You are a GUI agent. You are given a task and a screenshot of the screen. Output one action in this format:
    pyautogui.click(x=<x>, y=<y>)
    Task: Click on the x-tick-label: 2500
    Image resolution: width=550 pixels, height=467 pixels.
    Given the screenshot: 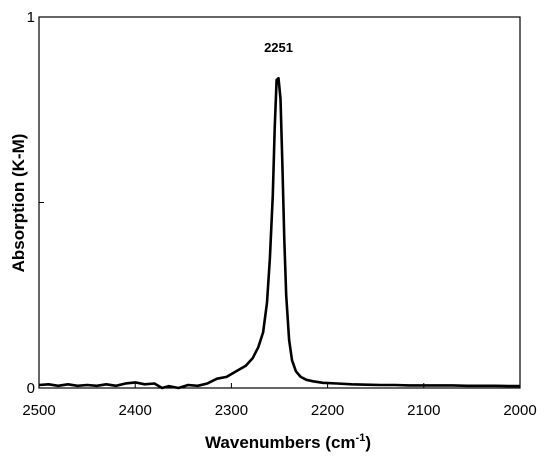 What is the action you would take?
    pyautogui.click(x=38, y=410)
    